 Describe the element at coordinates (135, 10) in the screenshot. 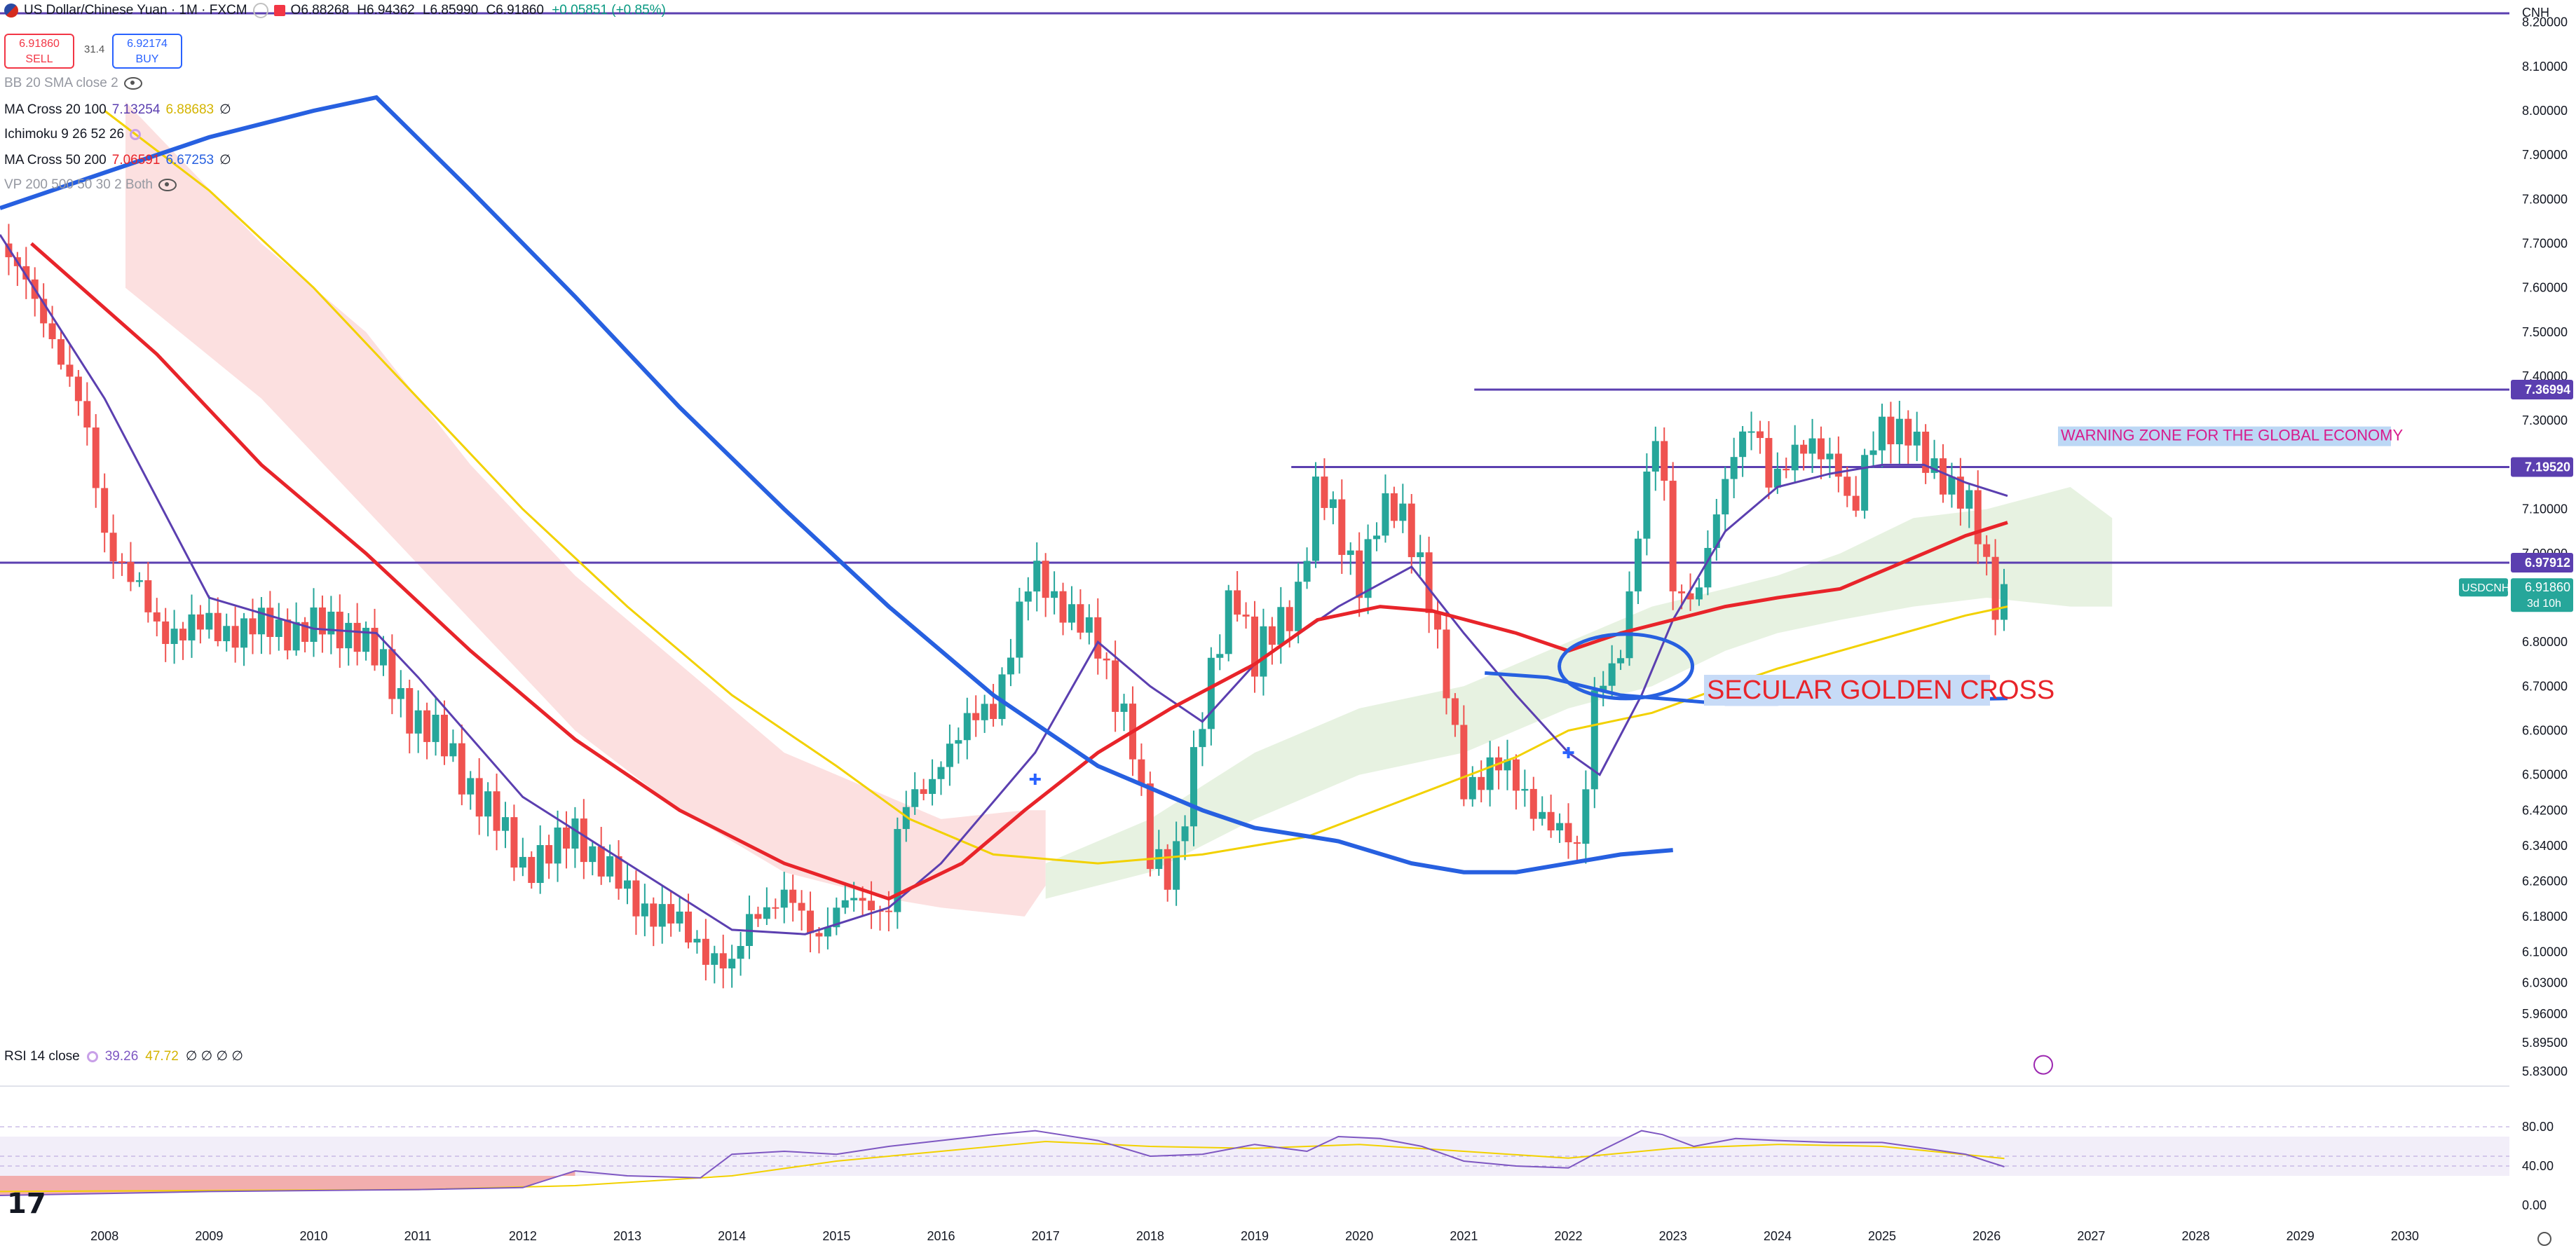

I see `symbol-title: US Dollar/Chinese Yuan · 1M · FXCM` at that location.